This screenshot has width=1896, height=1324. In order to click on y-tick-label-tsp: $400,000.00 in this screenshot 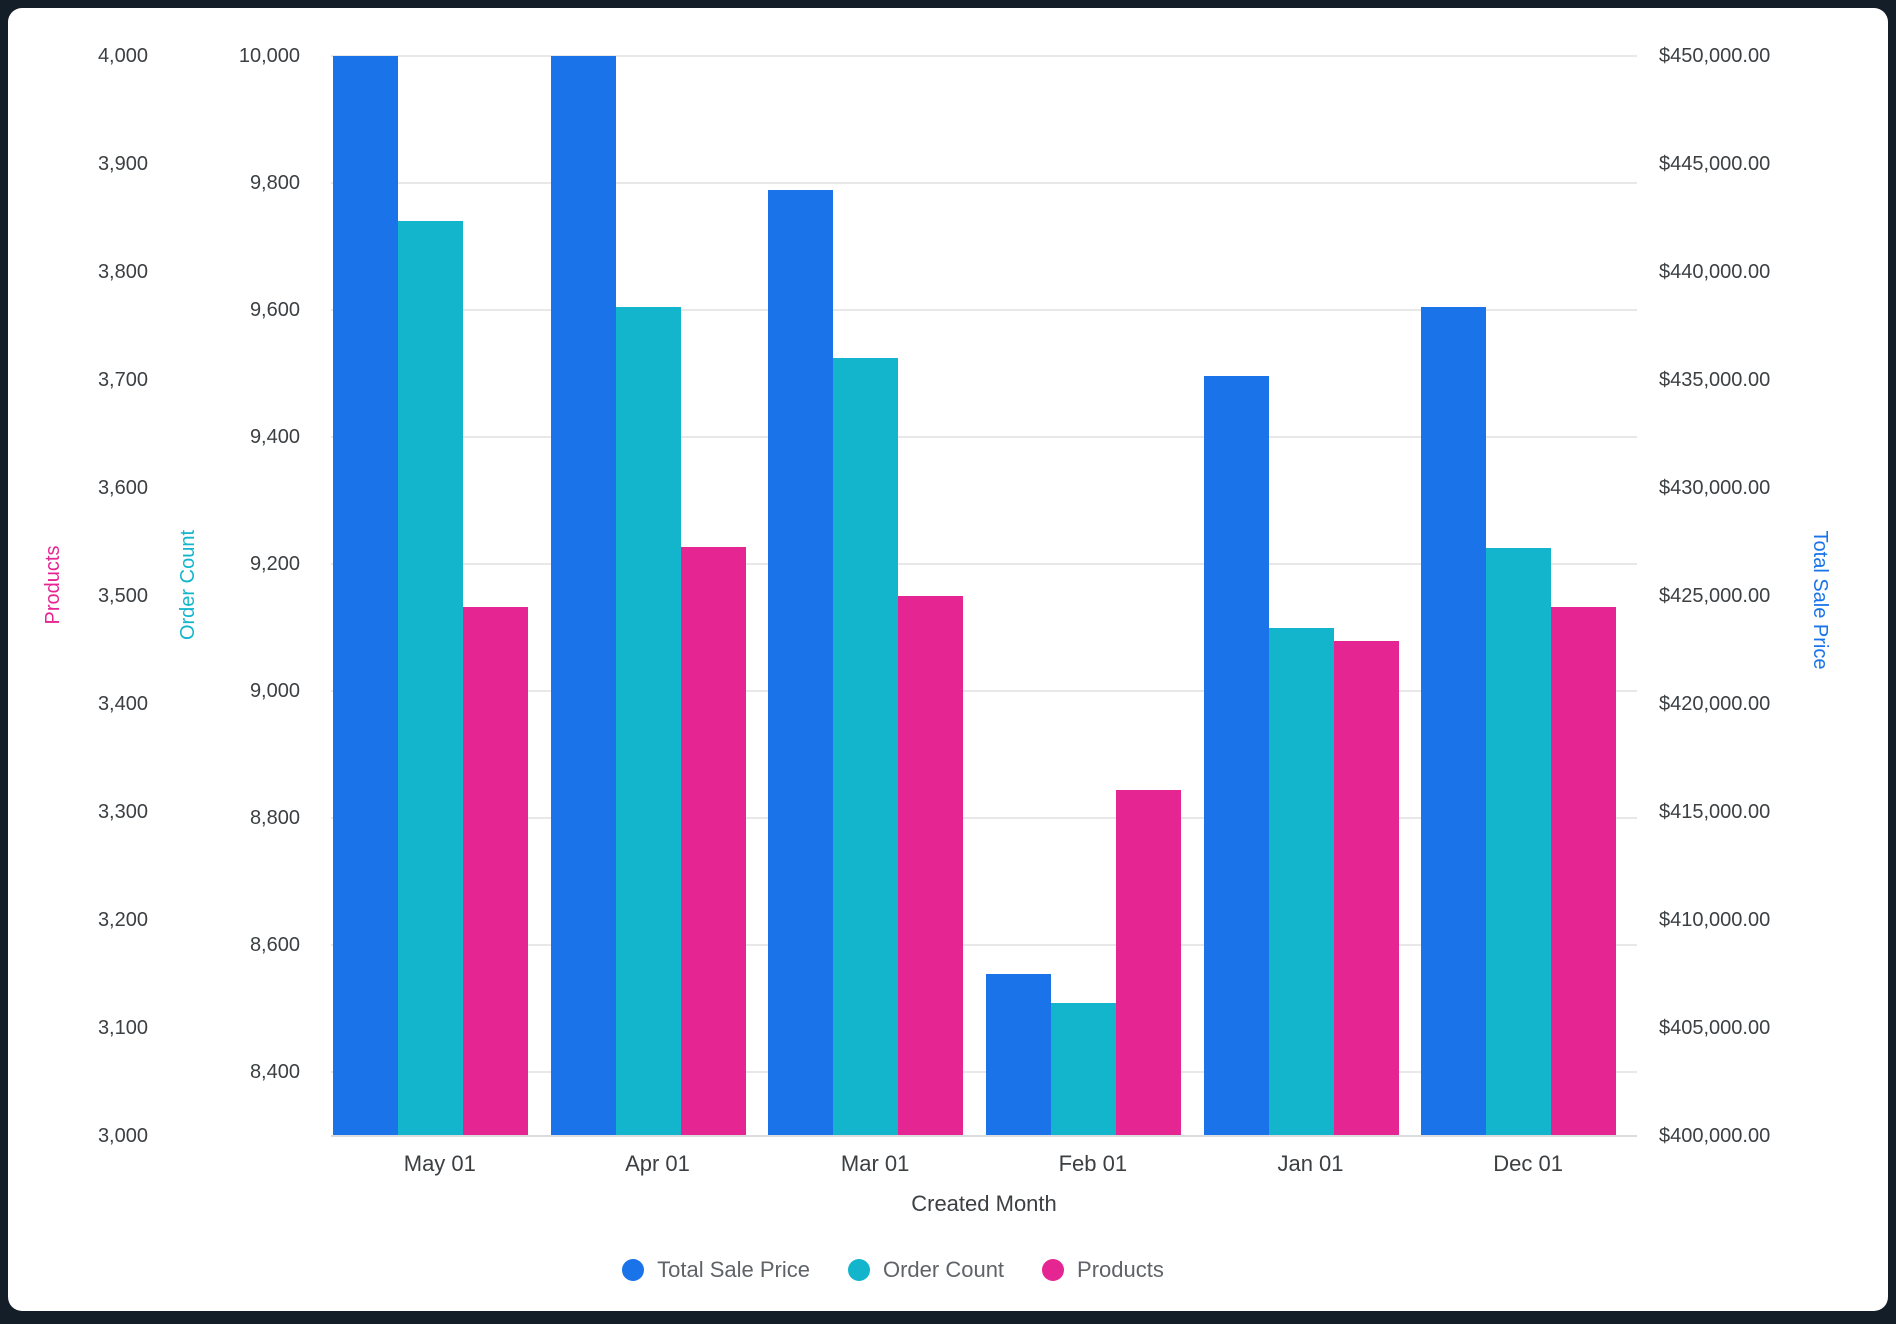, I will do `click(1715, 1136)`.